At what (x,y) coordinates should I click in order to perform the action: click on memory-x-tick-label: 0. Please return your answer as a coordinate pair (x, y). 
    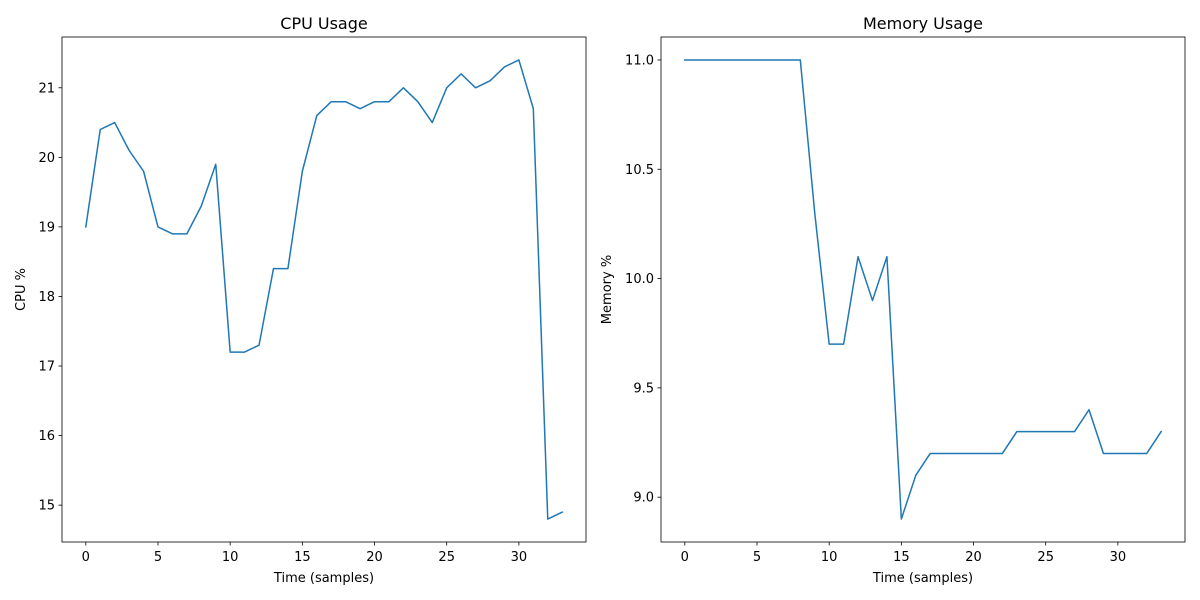
    Looking at the image, I should click on (685, 557).